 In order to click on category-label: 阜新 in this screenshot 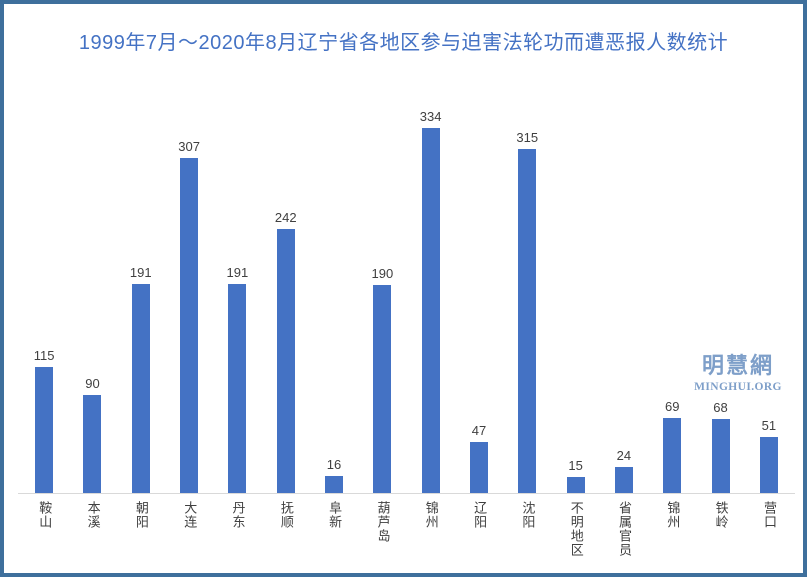, I will do `click(335, 515)`.